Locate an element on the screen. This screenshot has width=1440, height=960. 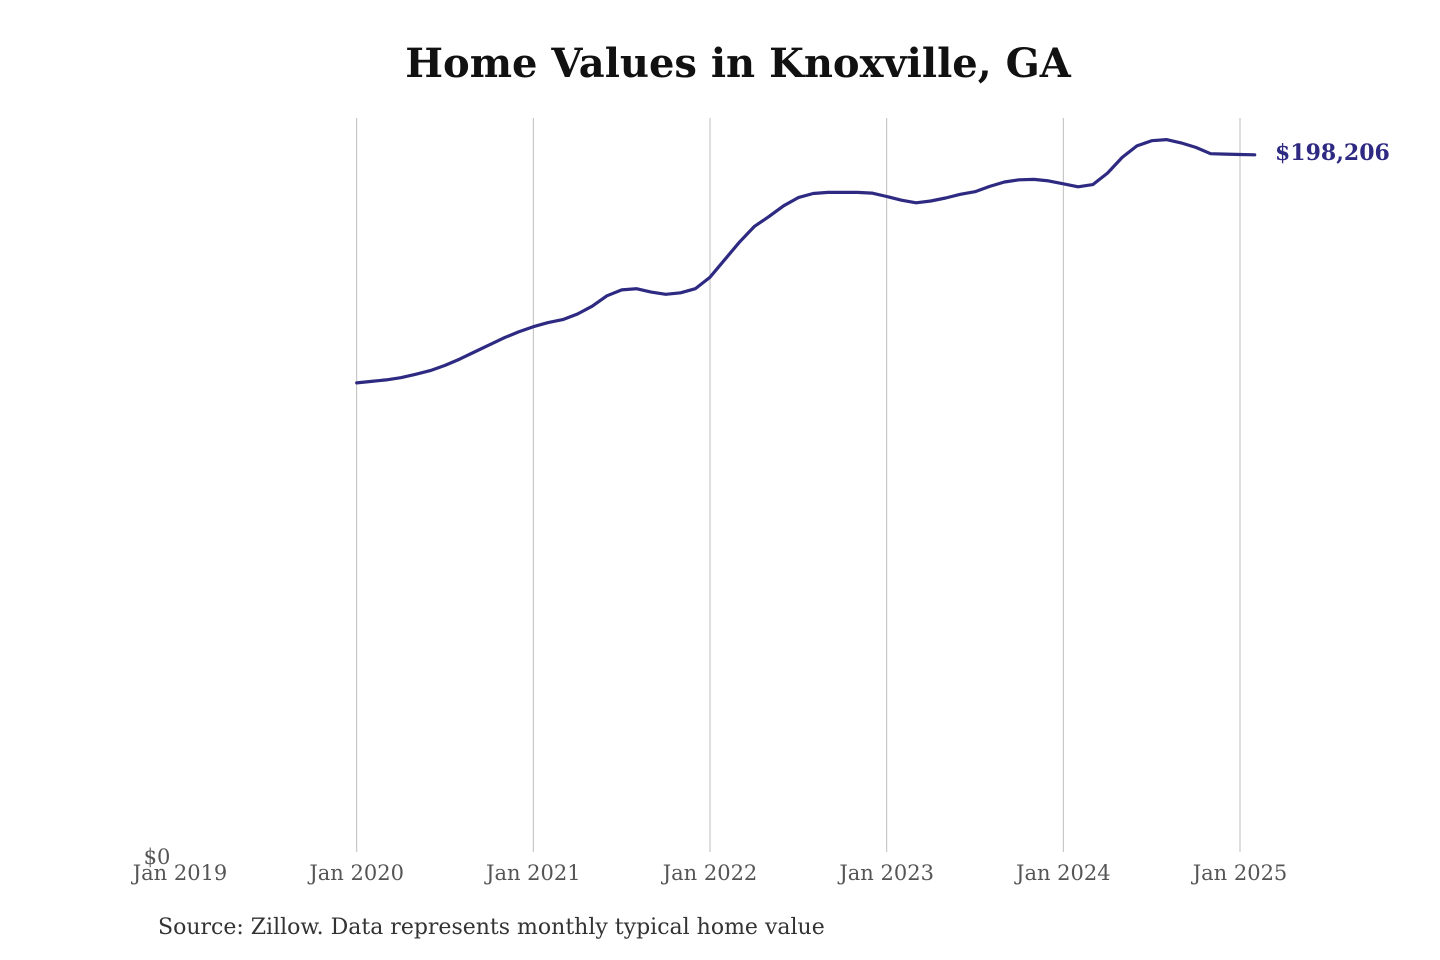
data-labels: $198,206 is located at coordinates (1332, 153).